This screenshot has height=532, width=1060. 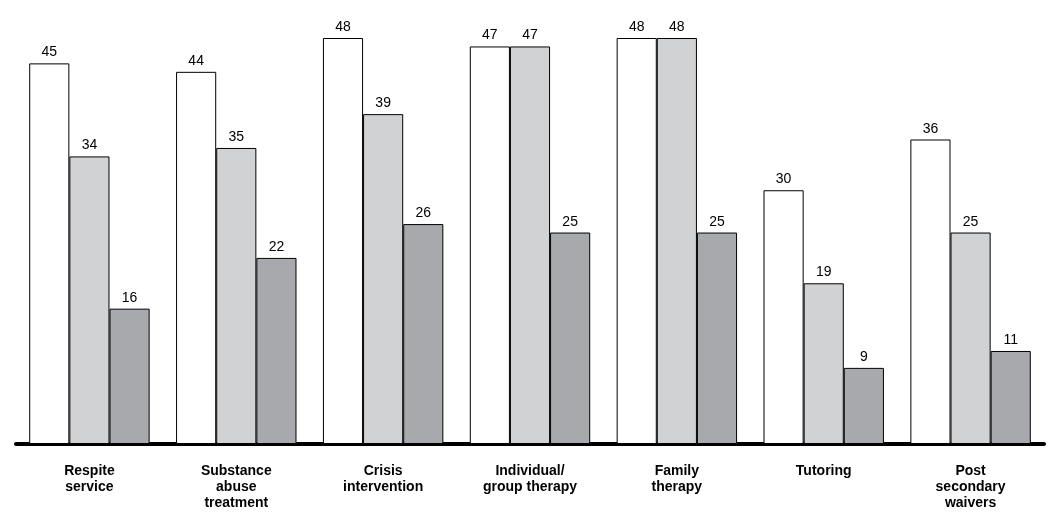 What do you see at coordinates (196, 59) in the screenshot?
I see `data-label: 44` at bounding box center [196, 59].